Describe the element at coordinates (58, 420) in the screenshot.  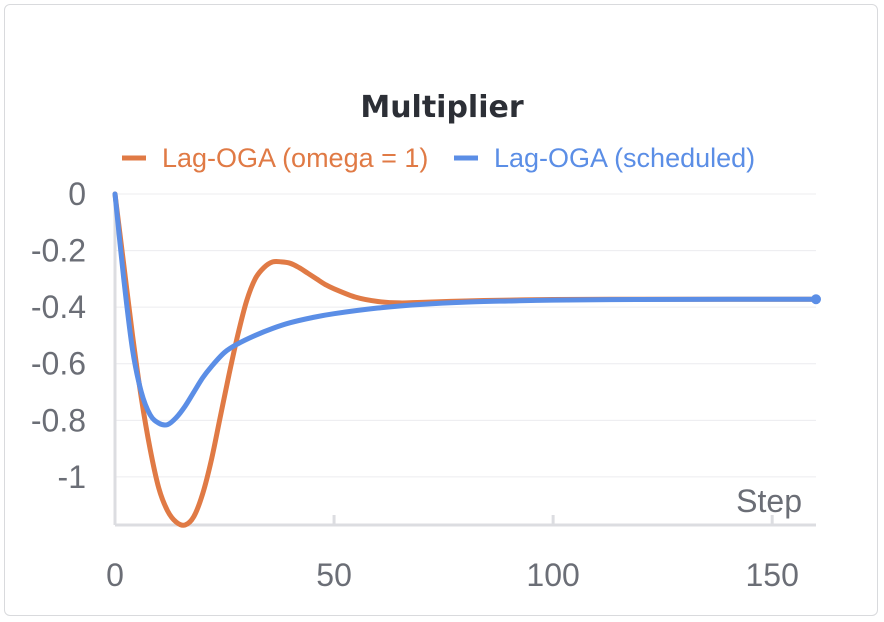
I see `y-tick-label: -0.8` at that location.